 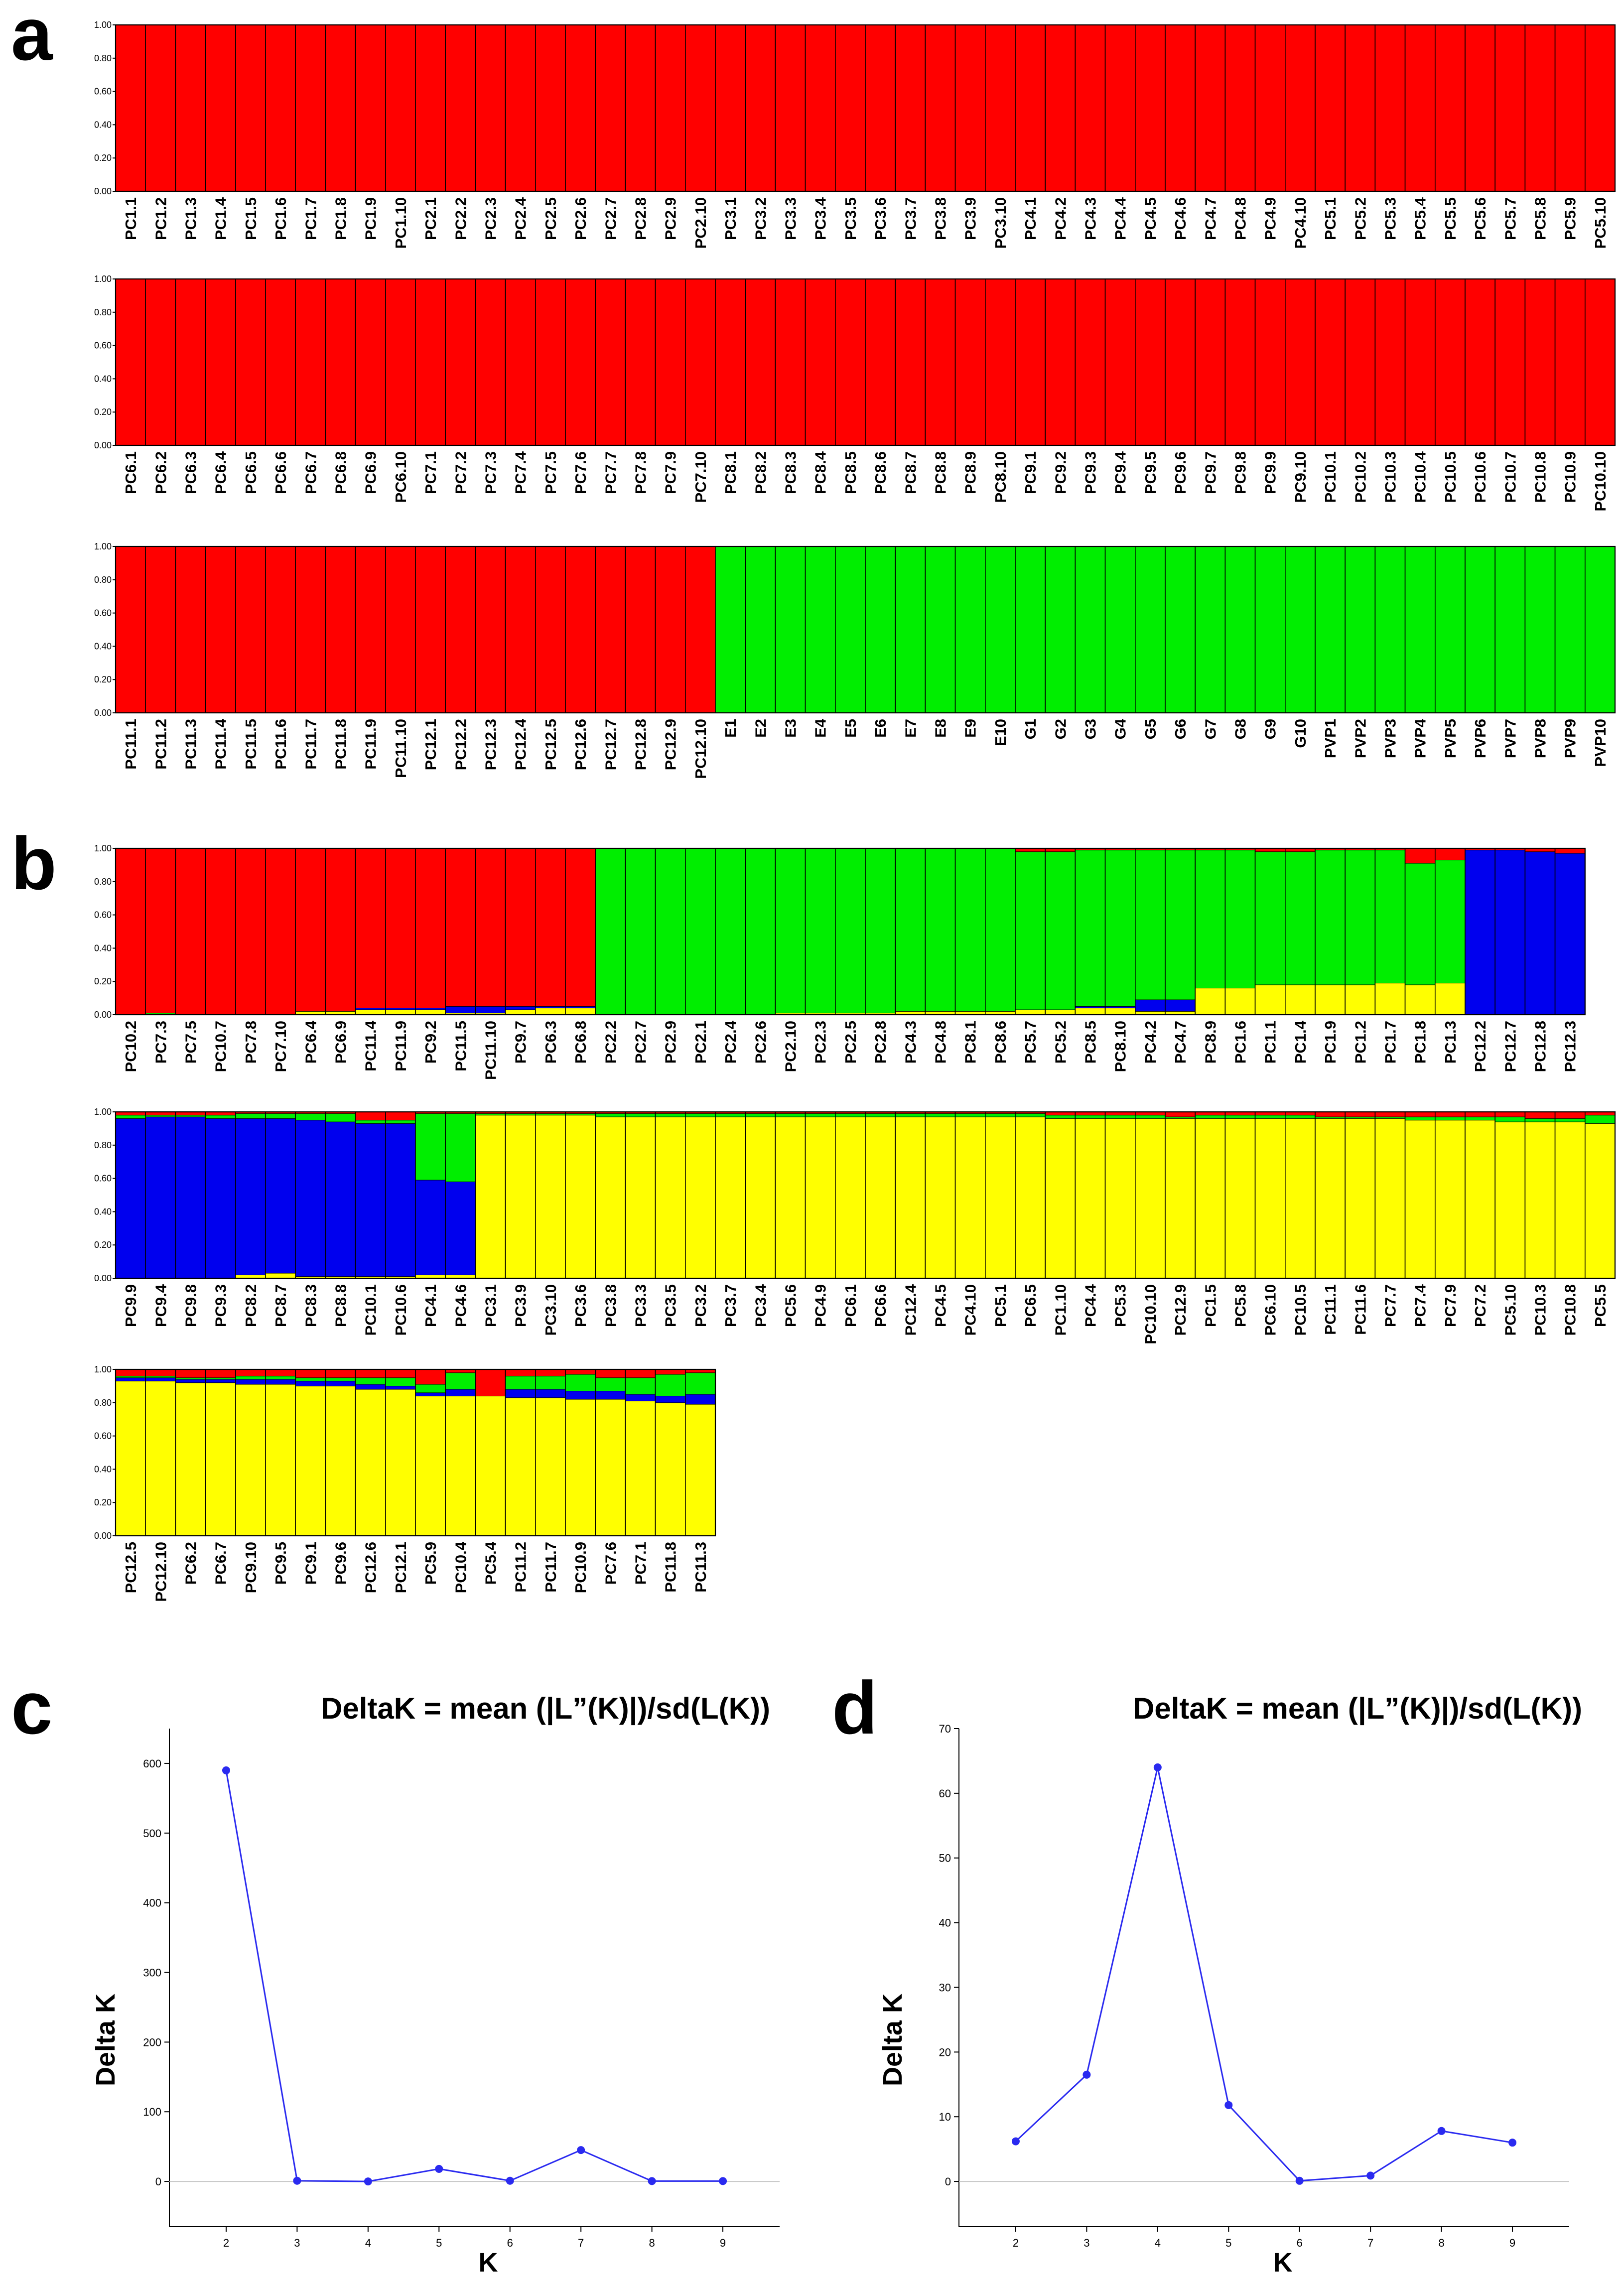 I want to click on bar-label: PC4.1, so click(x=431, y=1305).